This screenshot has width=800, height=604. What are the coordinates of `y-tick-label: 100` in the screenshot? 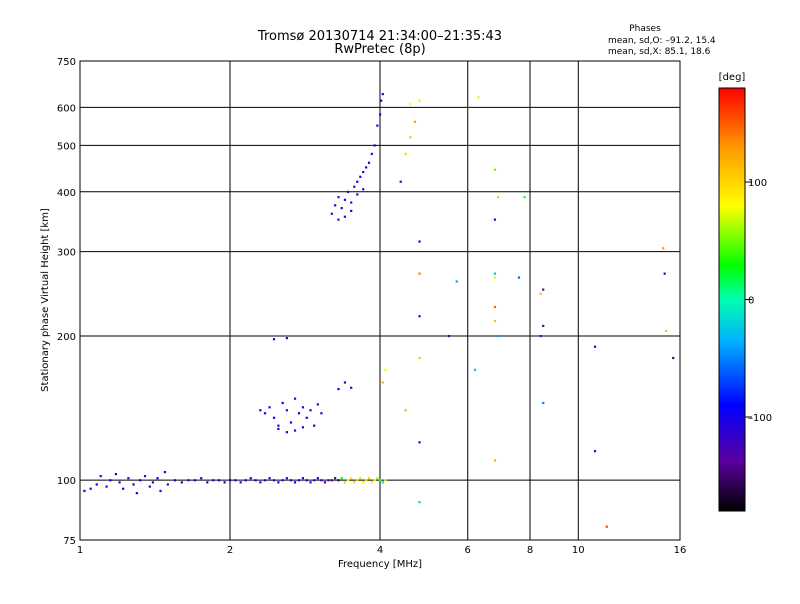 It's located at (66, 481).